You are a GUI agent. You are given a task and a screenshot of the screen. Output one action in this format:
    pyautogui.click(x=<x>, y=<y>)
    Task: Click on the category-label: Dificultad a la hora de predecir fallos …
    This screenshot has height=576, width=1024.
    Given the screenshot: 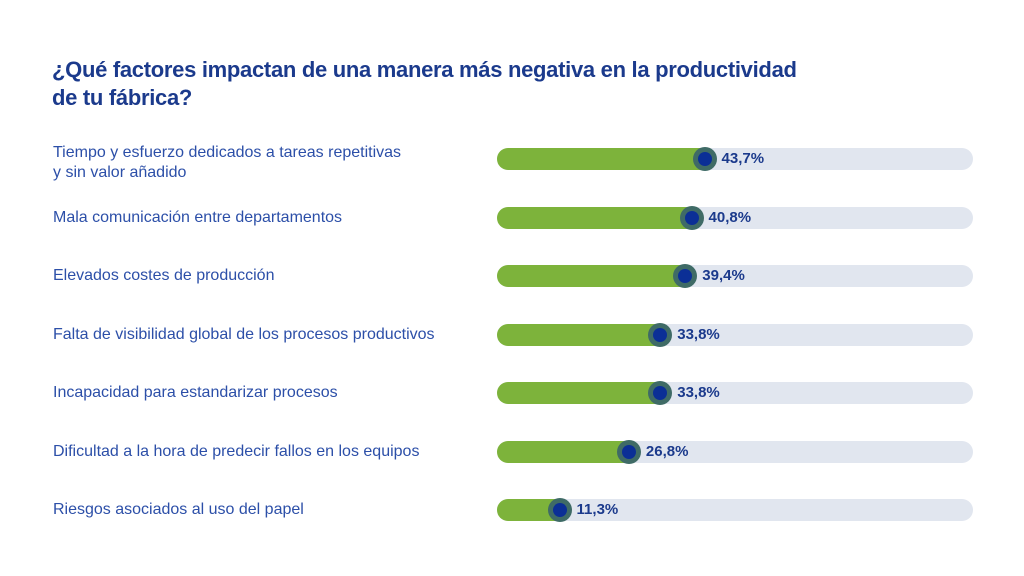 What is the action you would take?
    pyautogui.click(x=268, y=452)
    